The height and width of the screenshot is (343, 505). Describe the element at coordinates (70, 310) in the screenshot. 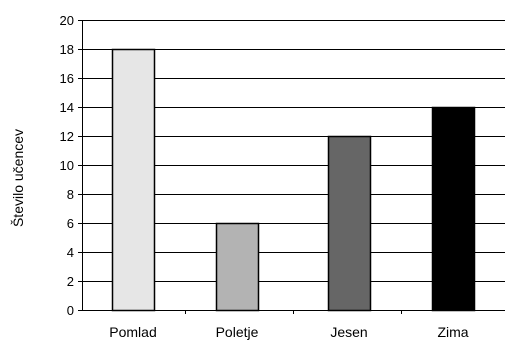

I see `y-tick-label: 0` at that location.